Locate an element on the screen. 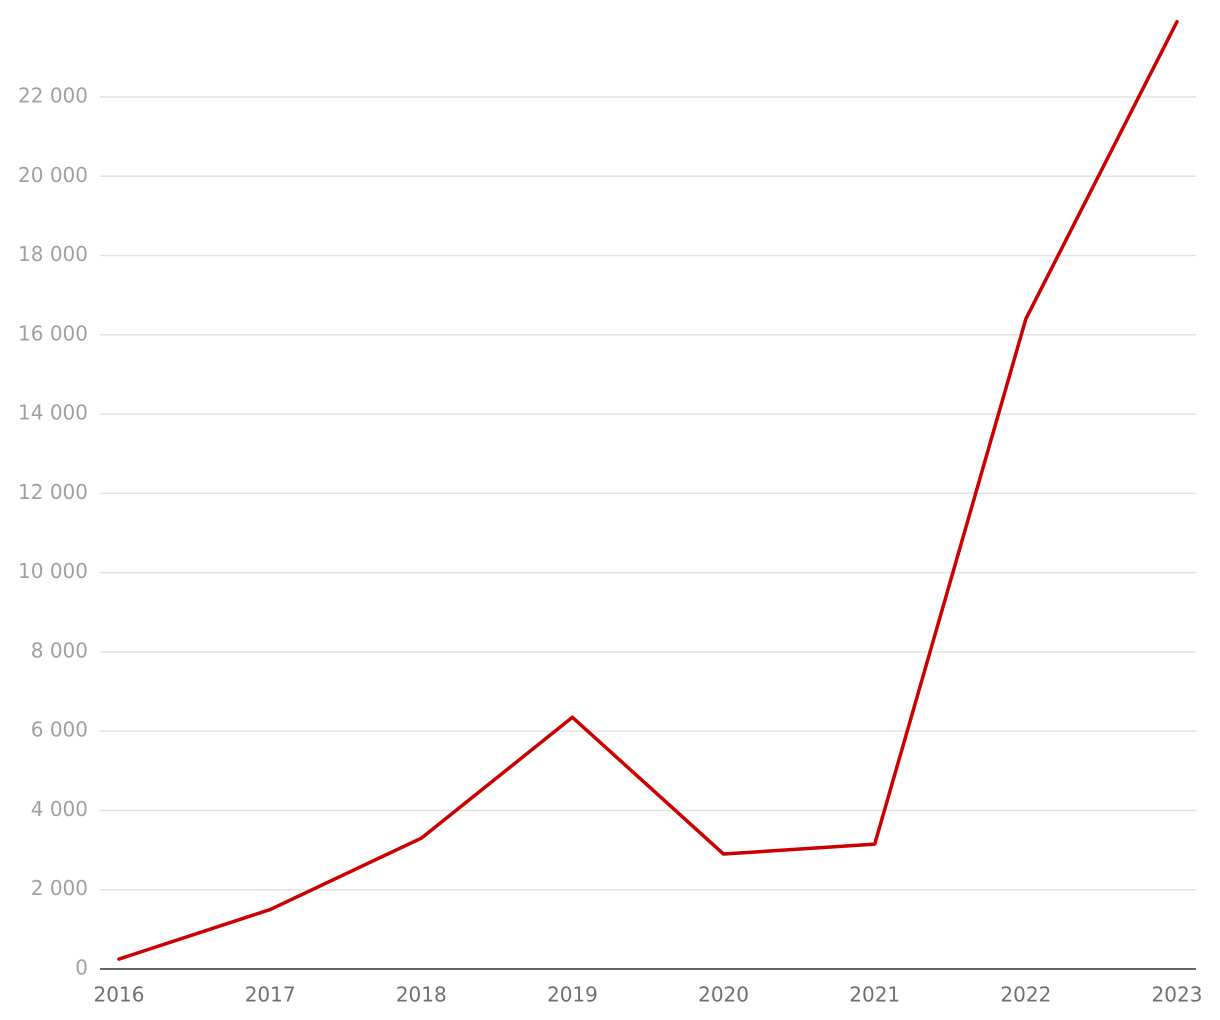  y-tick-label: 0 is located at coordinates (81, 968).